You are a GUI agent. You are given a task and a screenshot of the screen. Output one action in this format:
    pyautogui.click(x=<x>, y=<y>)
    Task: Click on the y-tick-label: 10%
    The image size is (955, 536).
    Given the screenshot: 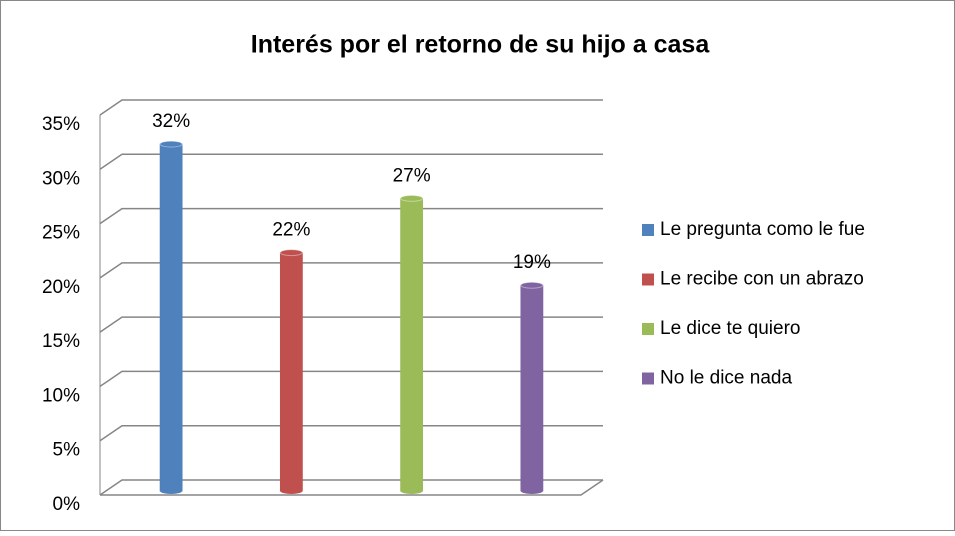 What is the action you would take?
    pyautogui.click(x=61, y=395)
    